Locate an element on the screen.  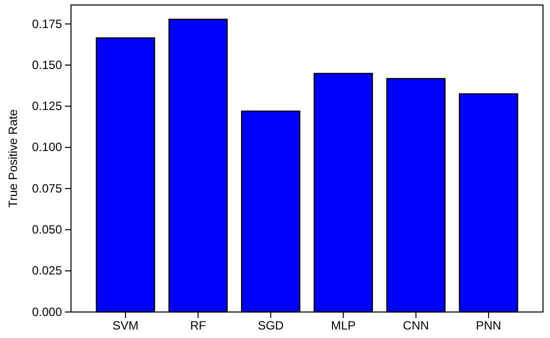
y-tick-label: 0.100 is located at coordinates (47, 147).